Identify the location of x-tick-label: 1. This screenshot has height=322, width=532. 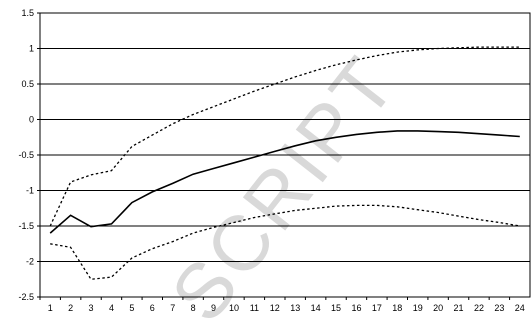
(50, 308).